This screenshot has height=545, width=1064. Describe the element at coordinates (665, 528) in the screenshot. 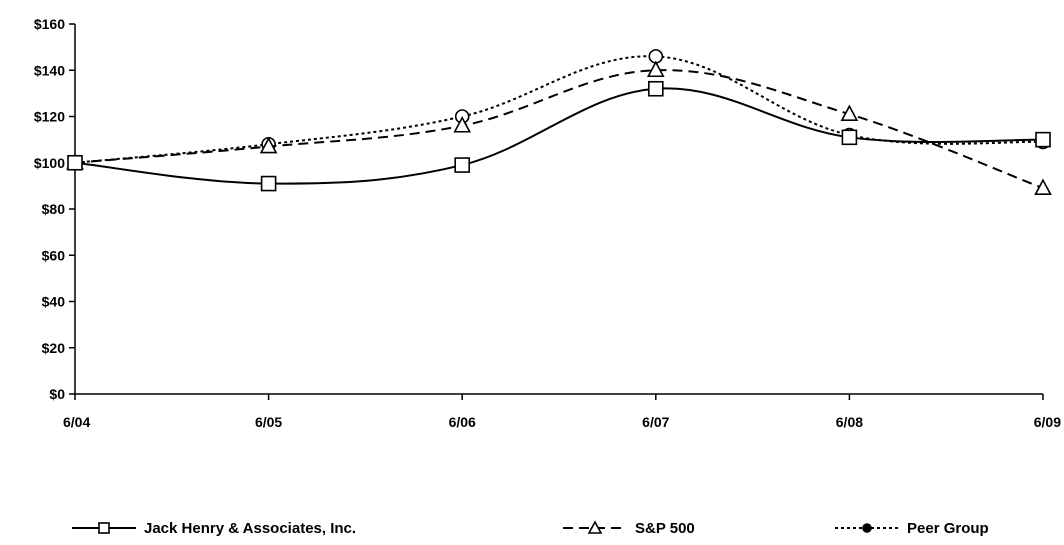

I see `legend-label: S&P 500` at that location.